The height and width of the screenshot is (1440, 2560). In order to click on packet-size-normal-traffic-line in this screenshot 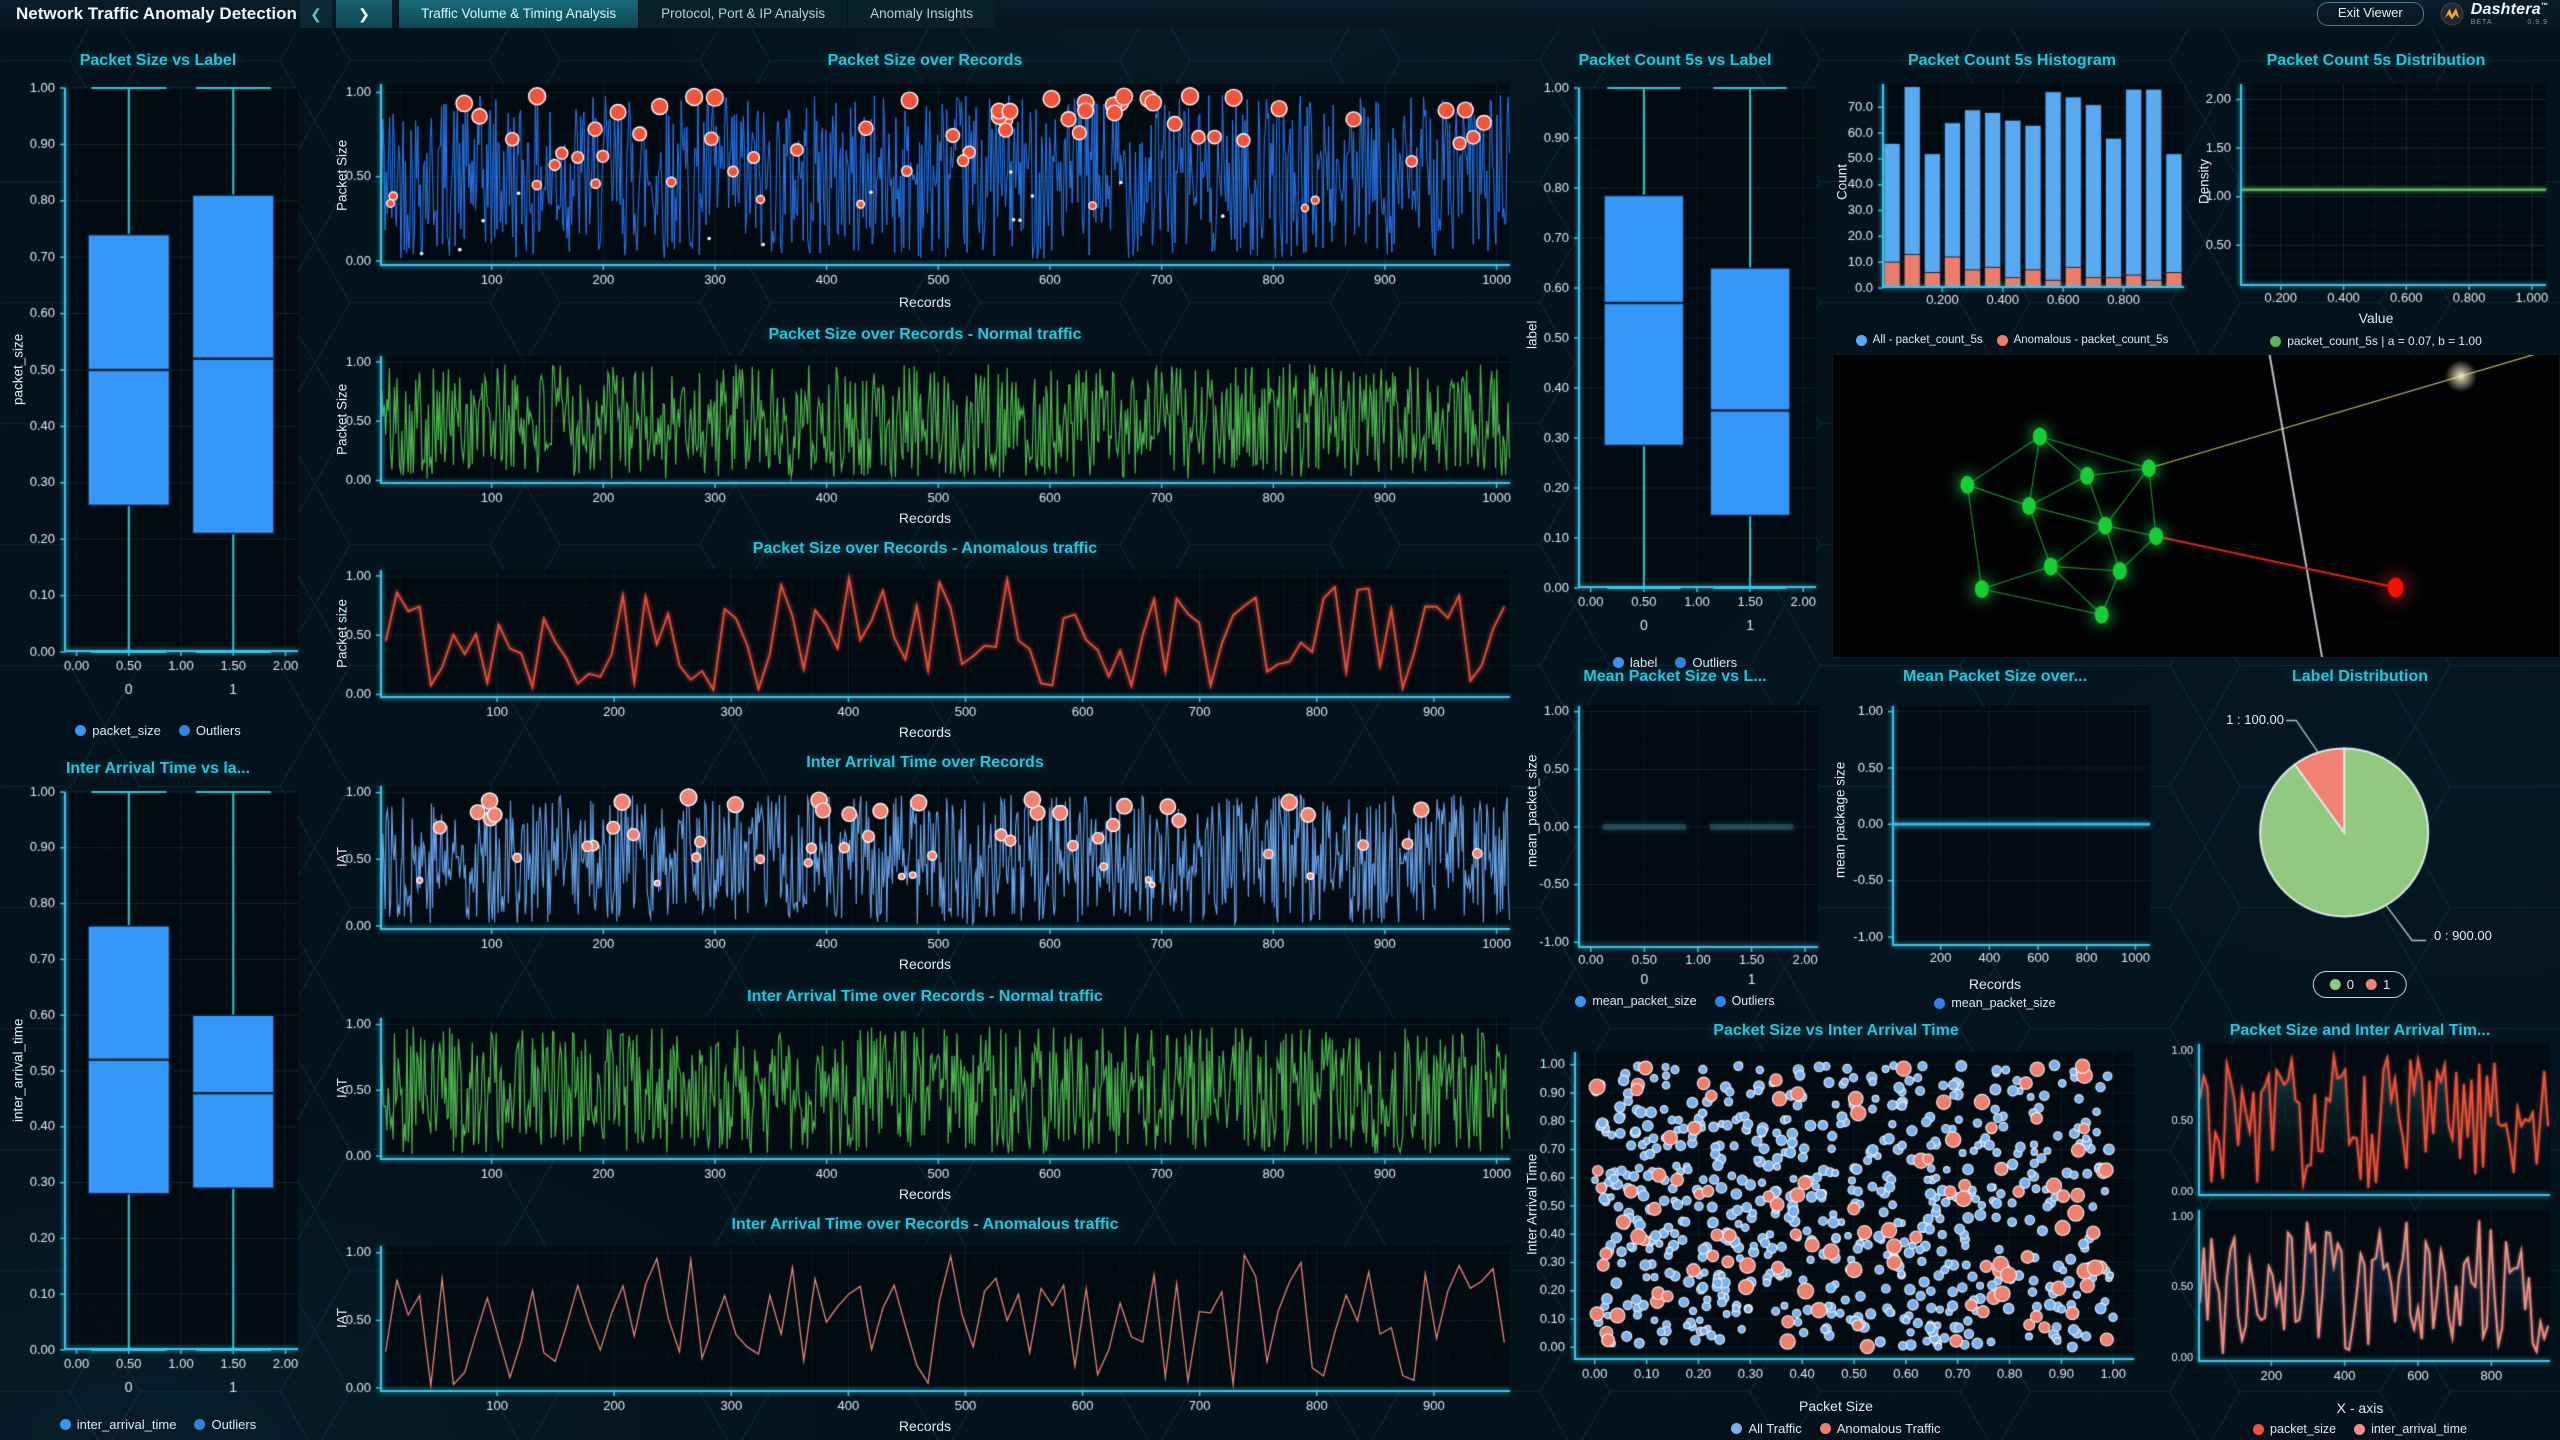, I will do `click(925, 424)`.